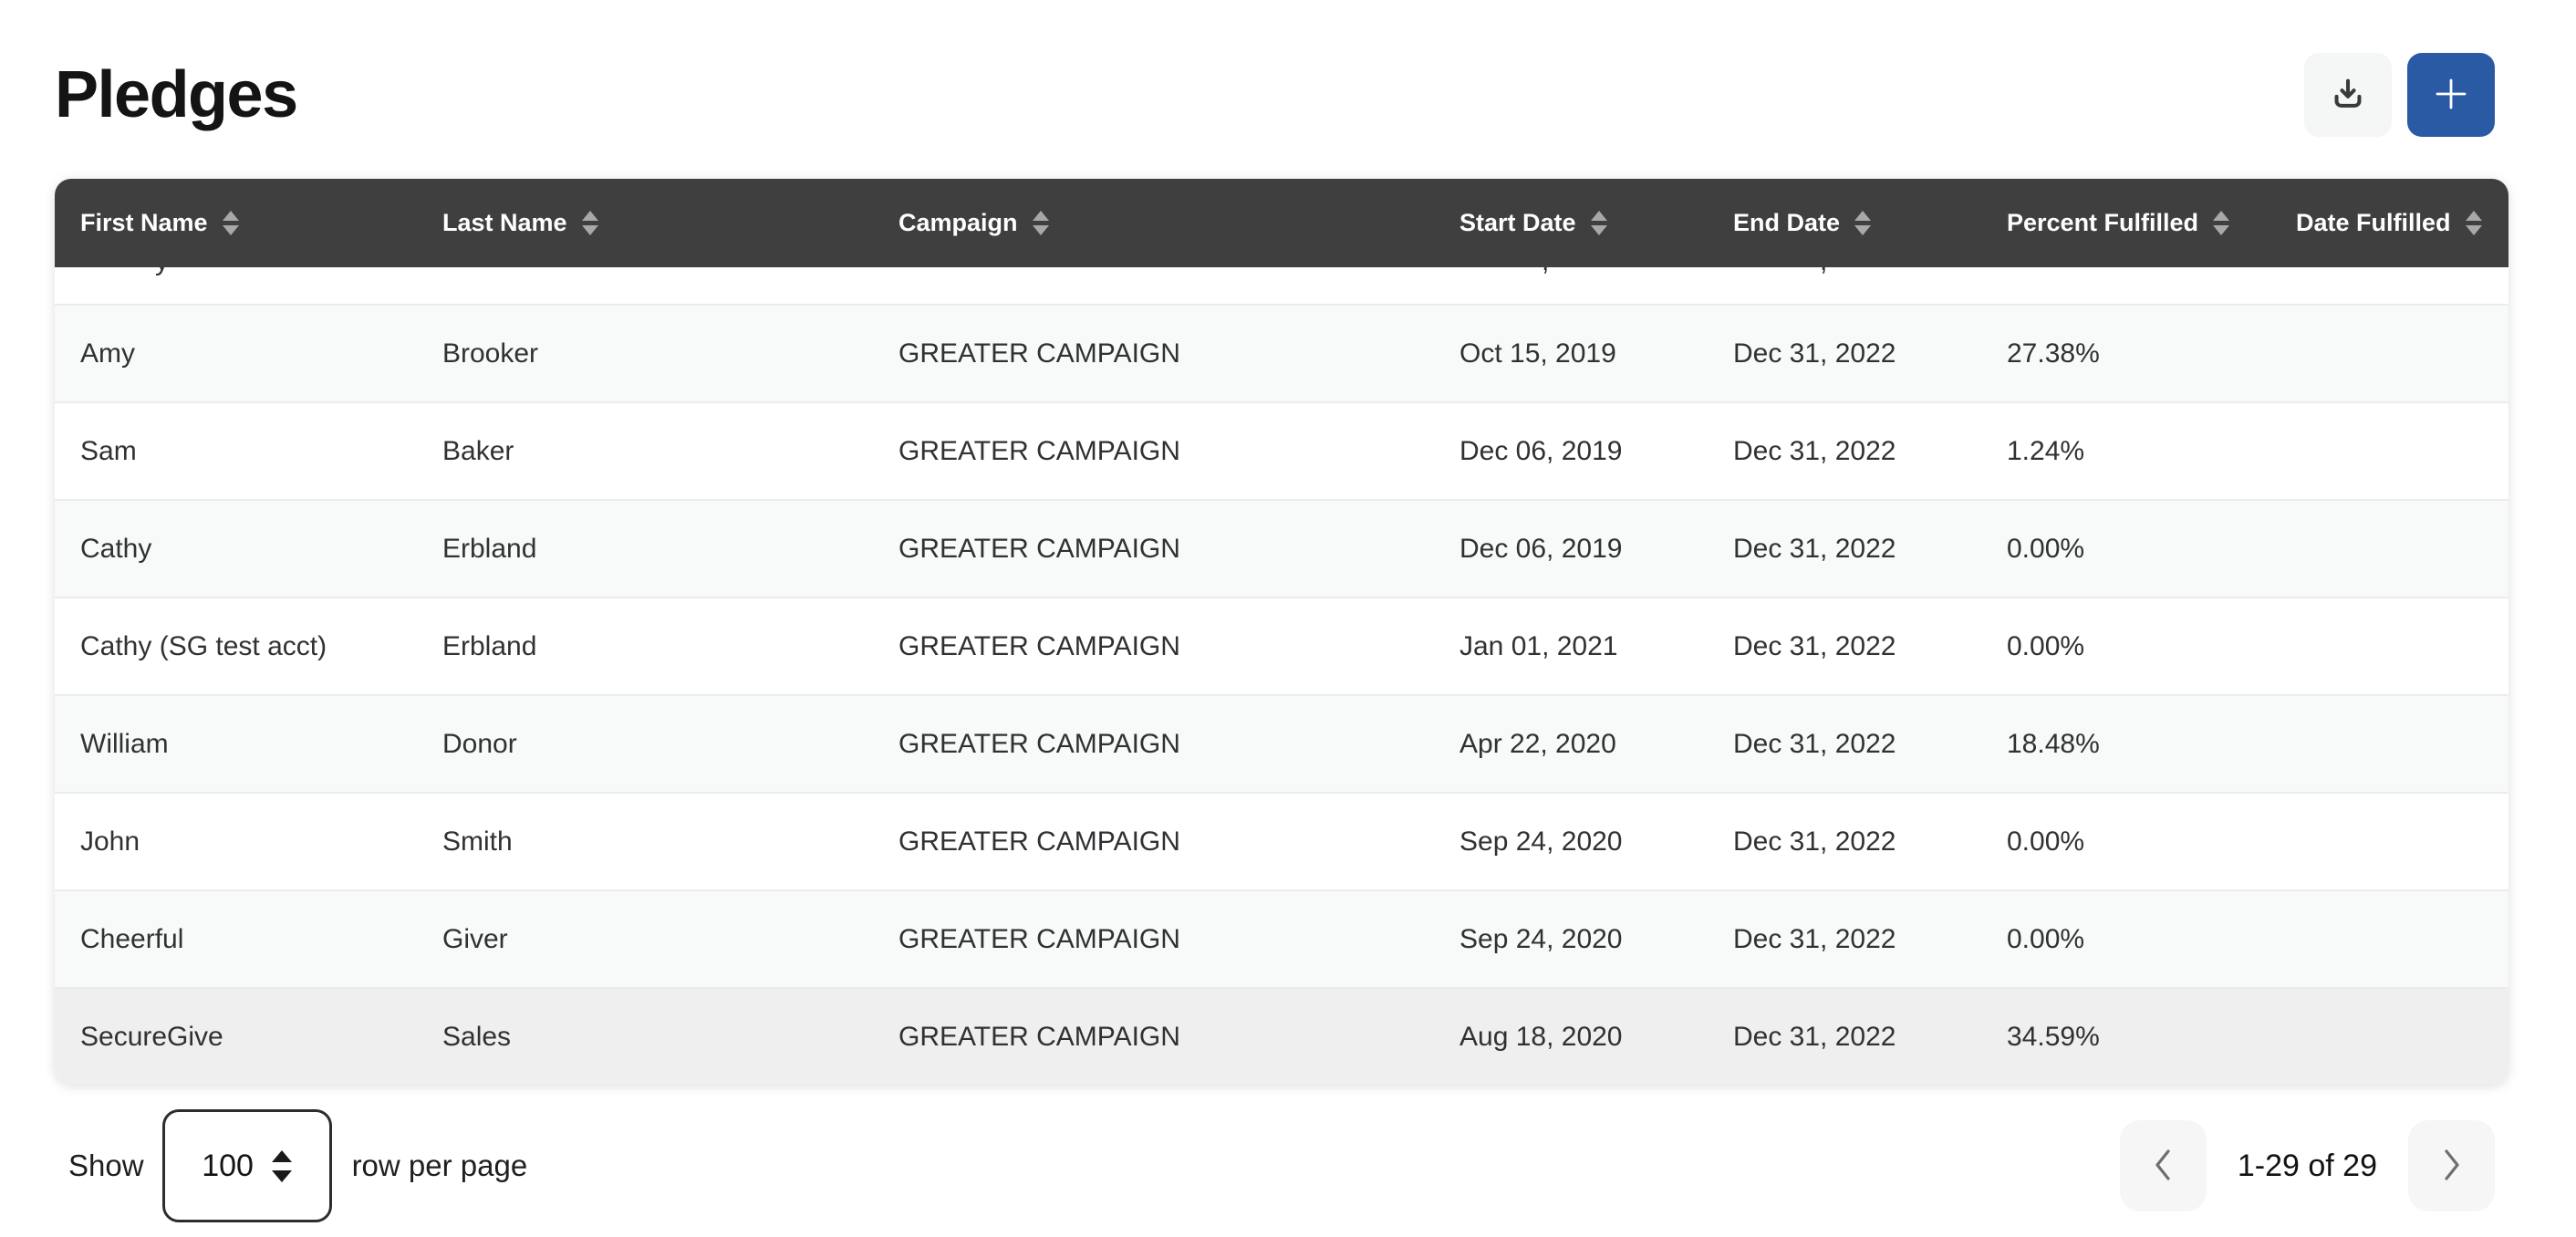 The height and width of the screenshot is (1237, 2576). I want to click on cell-start-date: Apr 22, 2020, so click(1537, 743).